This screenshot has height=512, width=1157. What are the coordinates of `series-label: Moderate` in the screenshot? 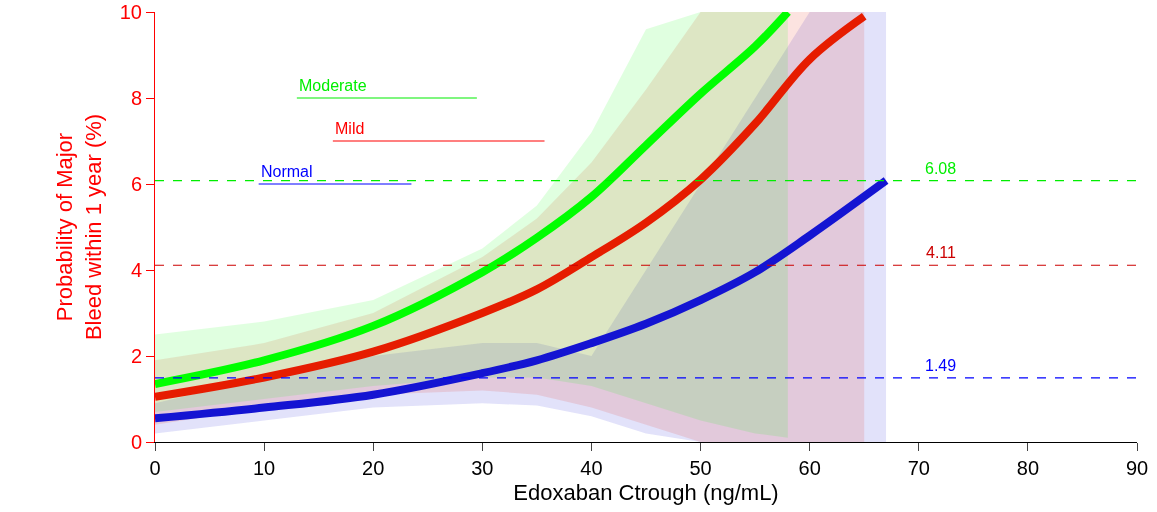 It's located at (333, 85).